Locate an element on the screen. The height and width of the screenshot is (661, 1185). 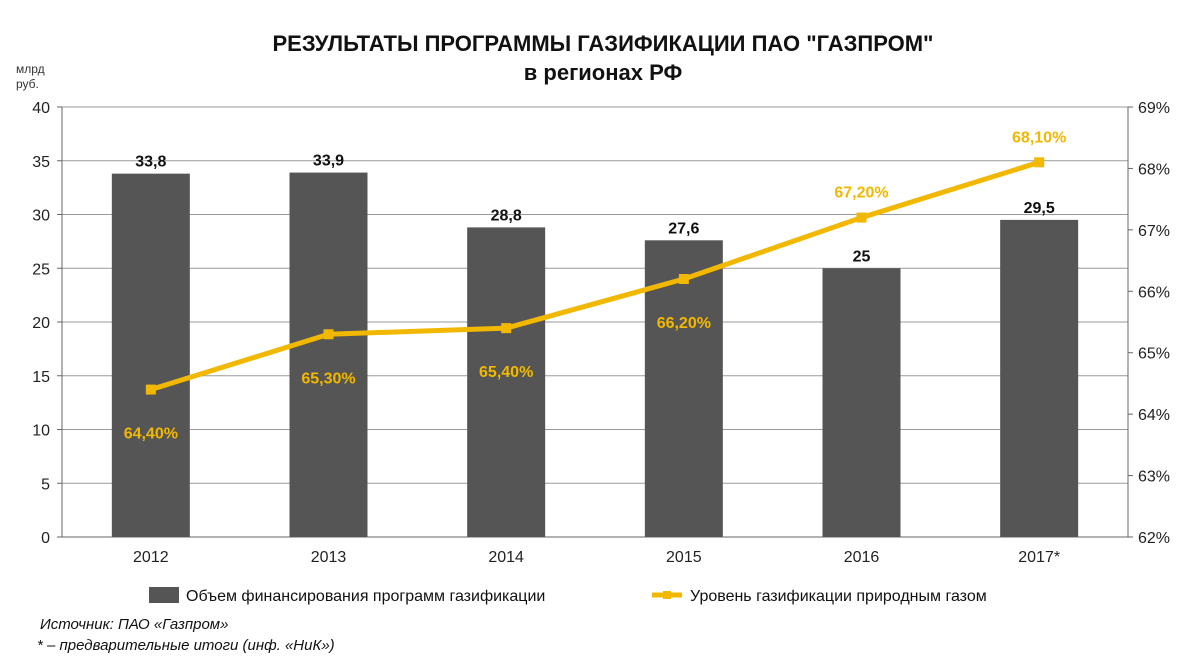
bar-value-label: 29,5 is located at coordinates (1039, 208).